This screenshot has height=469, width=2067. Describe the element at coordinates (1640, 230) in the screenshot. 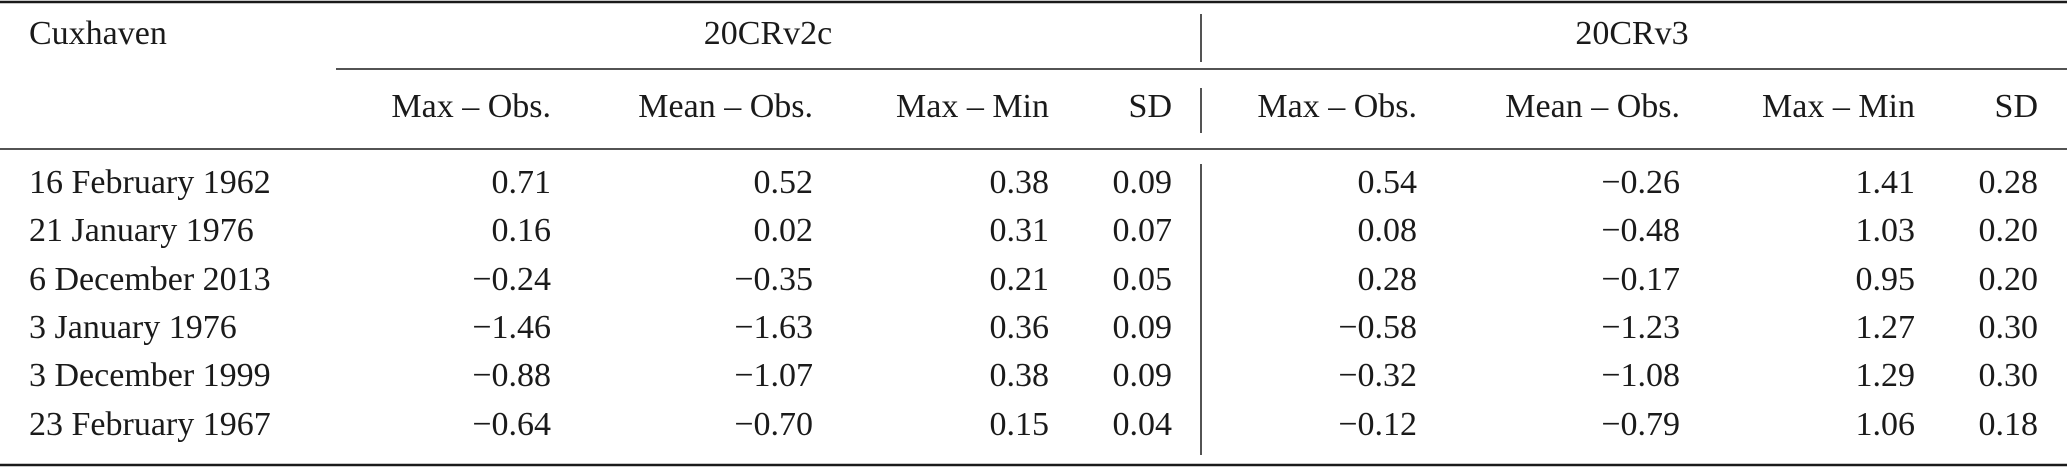

I see `cell: −0.48` at that location.